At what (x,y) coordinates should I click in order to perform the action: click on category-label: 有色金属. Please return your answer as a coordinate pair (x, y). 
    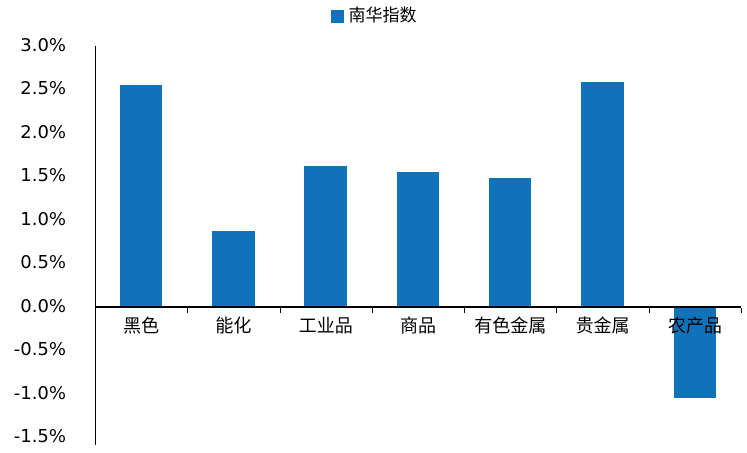
    Looking at the image, I should click on (510, 326).